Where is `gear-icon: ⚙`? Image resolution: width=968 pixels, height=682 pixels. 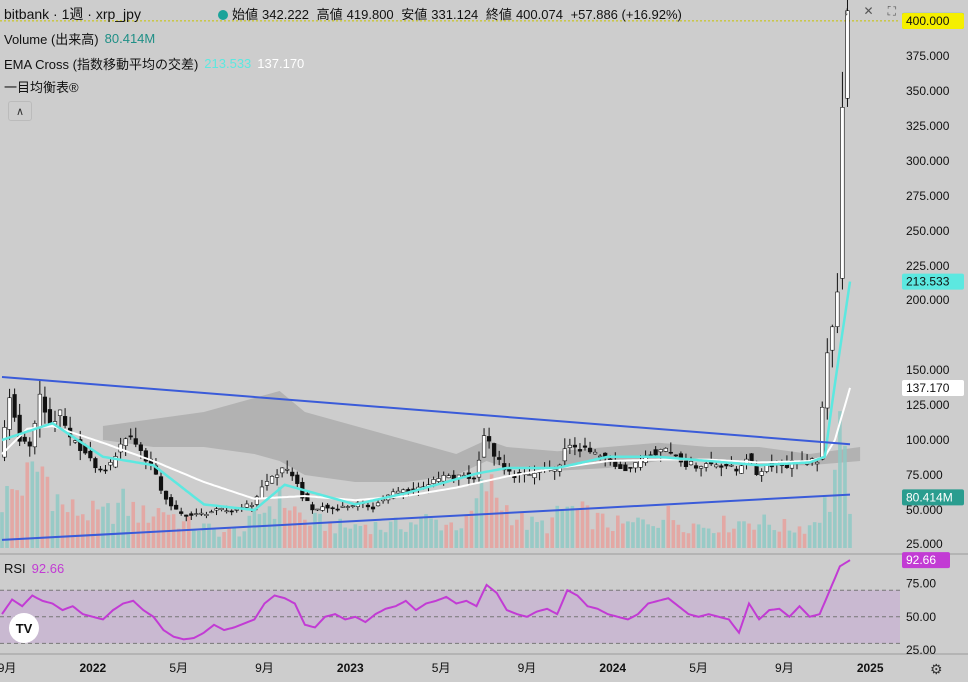 gear-icon: ⚙ is located at coordinates (936, 669).